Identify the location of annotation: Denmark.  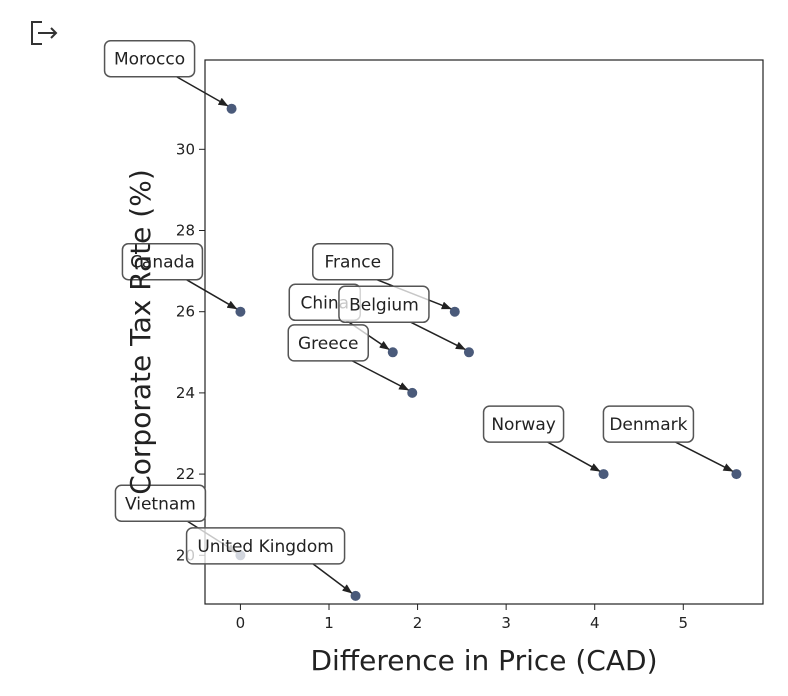
(668, 438).